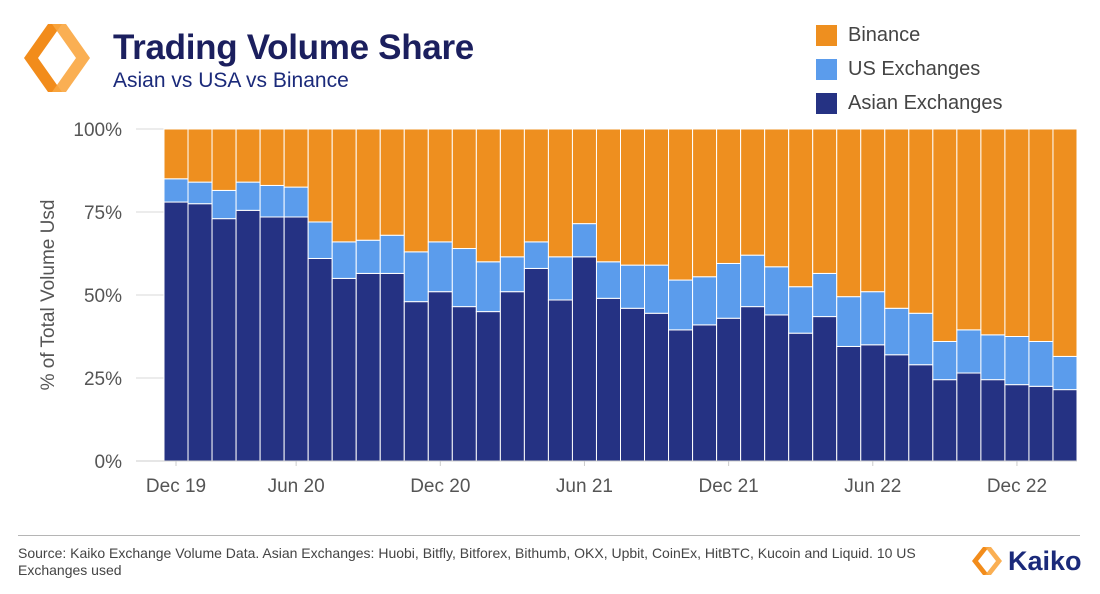 This screenshot has height=594, width=1100. Describe the element at coordinates (440, 486) in the screenshot. I see `x-tick-label: Dec 20` at that location.